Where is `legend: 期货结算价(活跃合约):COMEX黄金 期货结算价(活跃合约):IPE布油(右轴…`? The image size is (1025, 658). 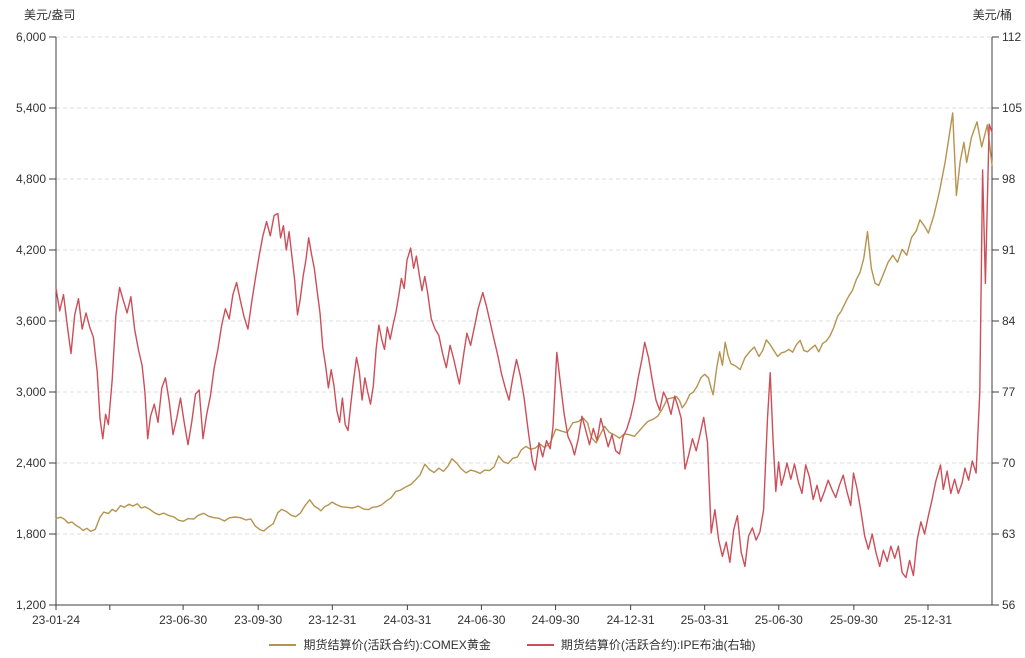
legend: 期货结算价(活跃合约):COMEX黄金 期货结算价(活跃合约):IPE布油(右轴… is located at coordinates (512, 644).